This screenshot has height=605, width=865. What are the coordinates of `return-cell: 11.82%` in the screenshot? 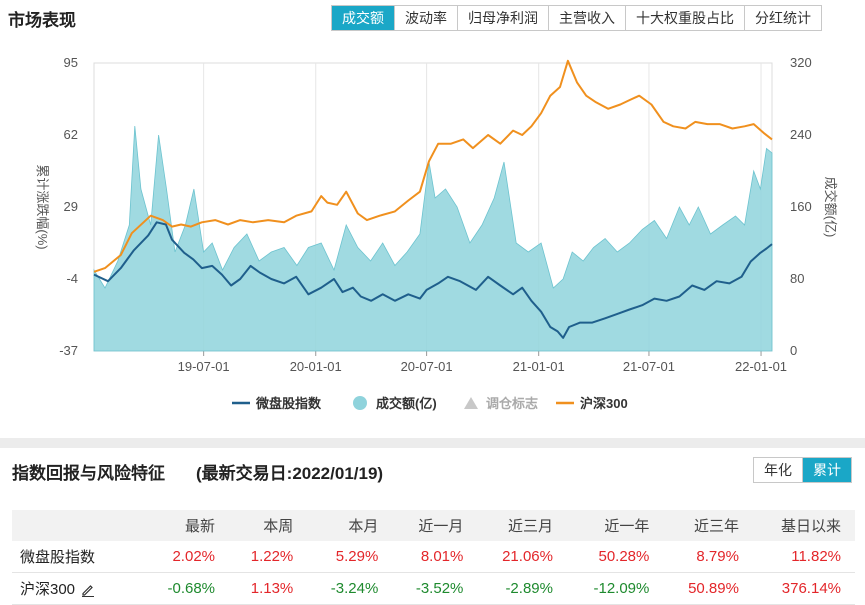 It's located at (803, 557).